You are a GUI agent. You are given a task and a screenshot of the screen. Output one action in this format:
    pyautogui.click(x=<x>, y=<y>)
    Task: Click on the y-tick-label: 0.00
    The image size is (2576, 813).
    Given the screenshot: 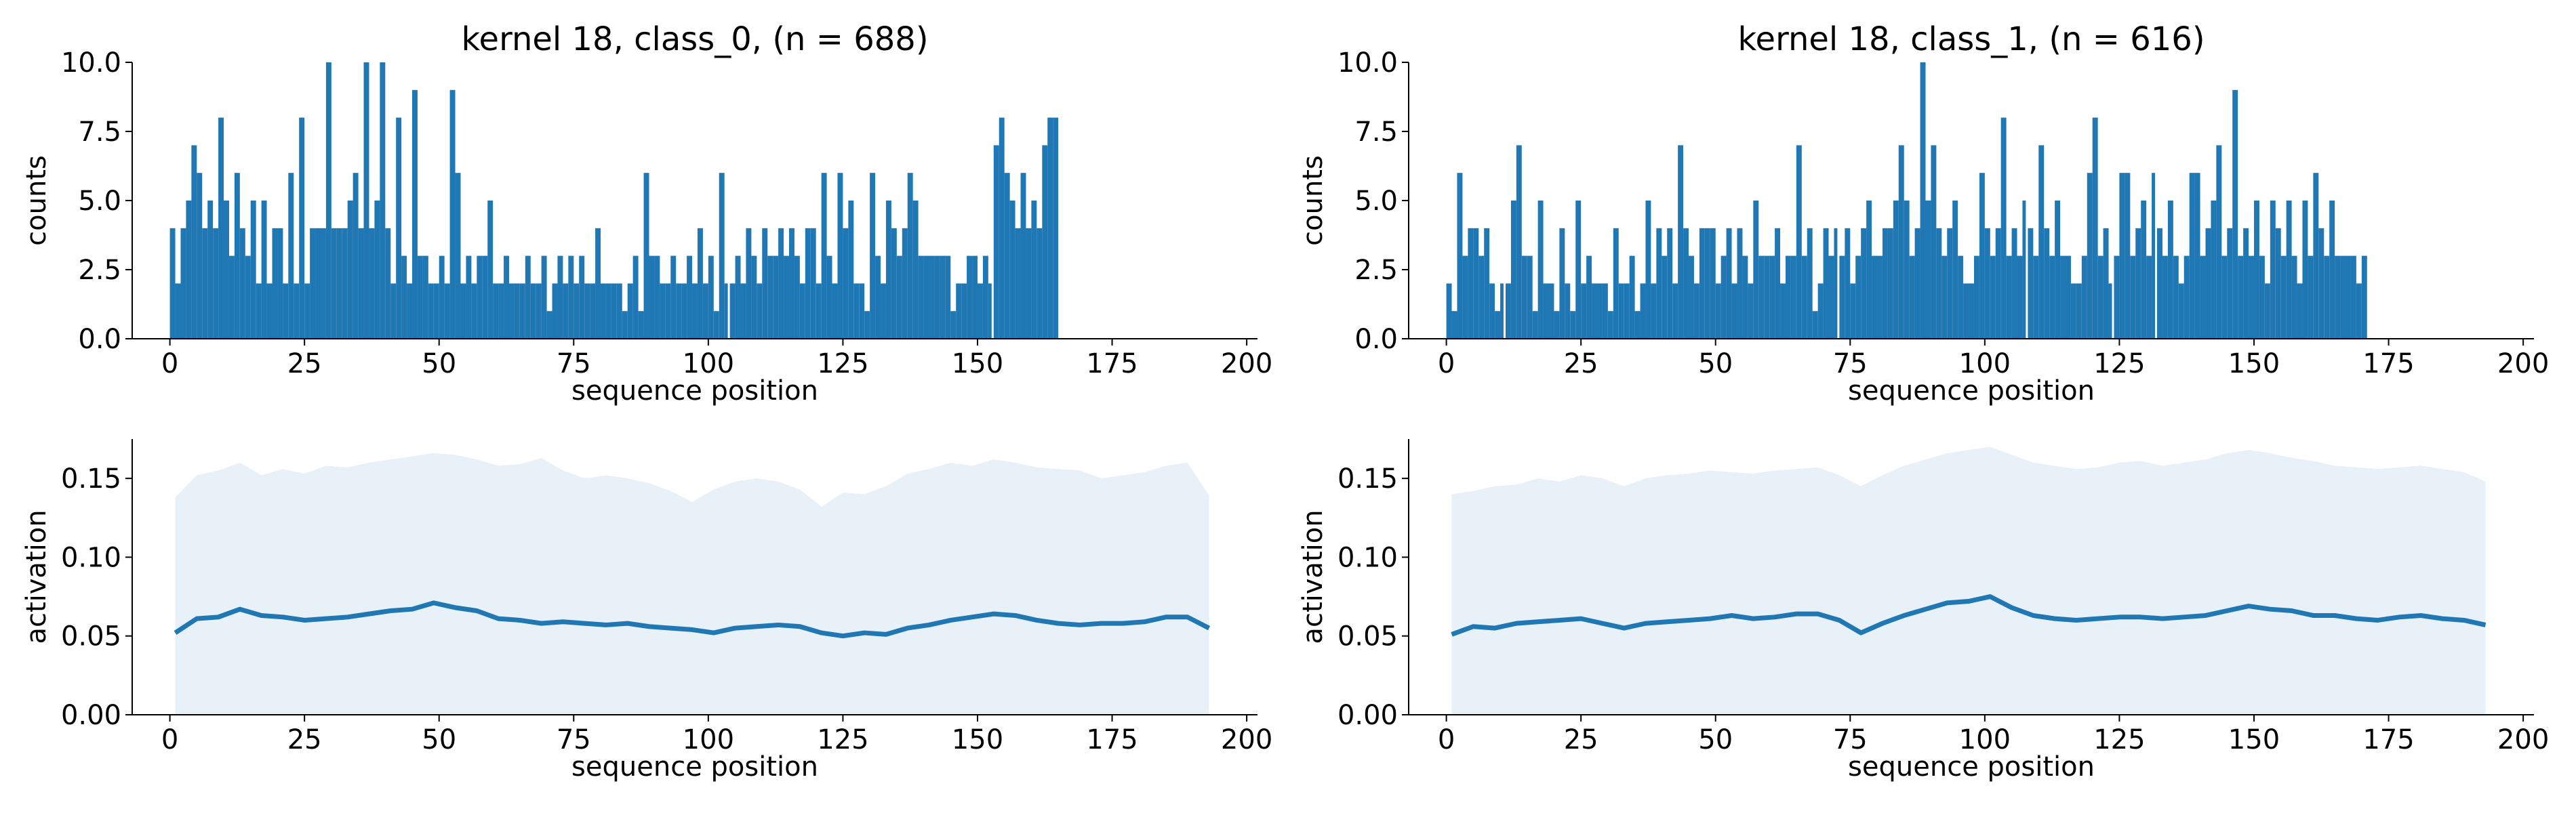 What is the action you would take?
    pyautogui.click(x=91, y=715)
    